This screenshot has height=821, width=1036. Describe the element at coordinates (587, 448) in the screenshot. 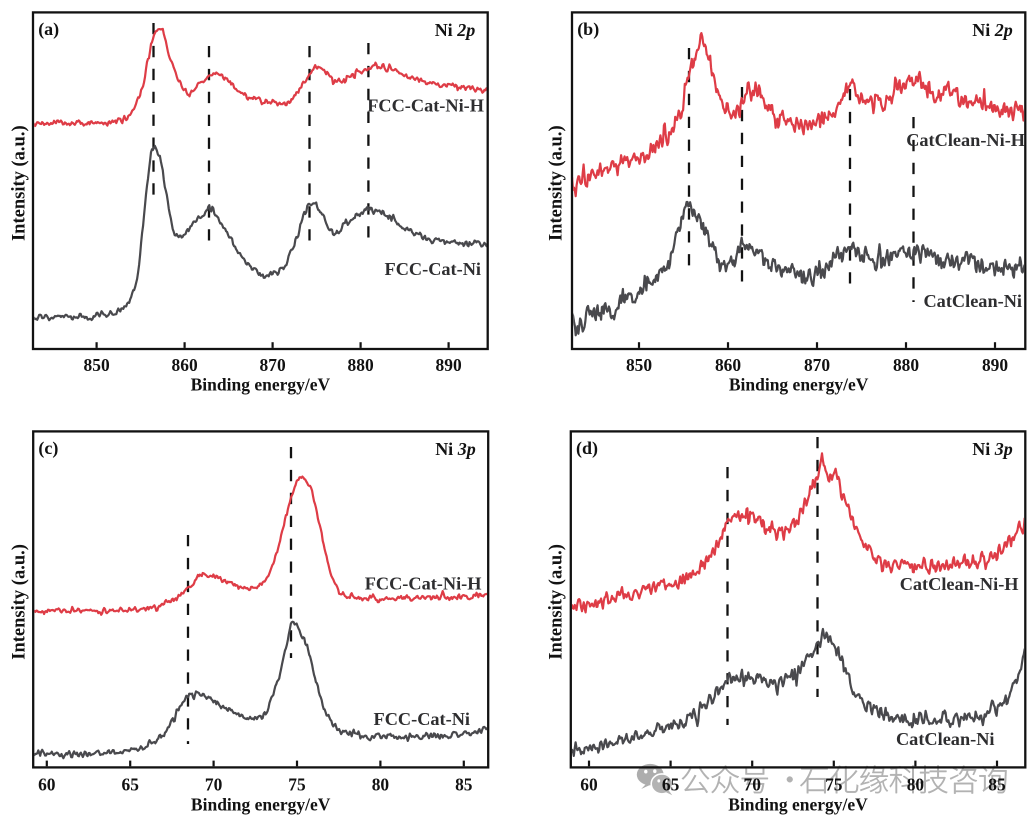

I see `svg-text: (d)` at that location.